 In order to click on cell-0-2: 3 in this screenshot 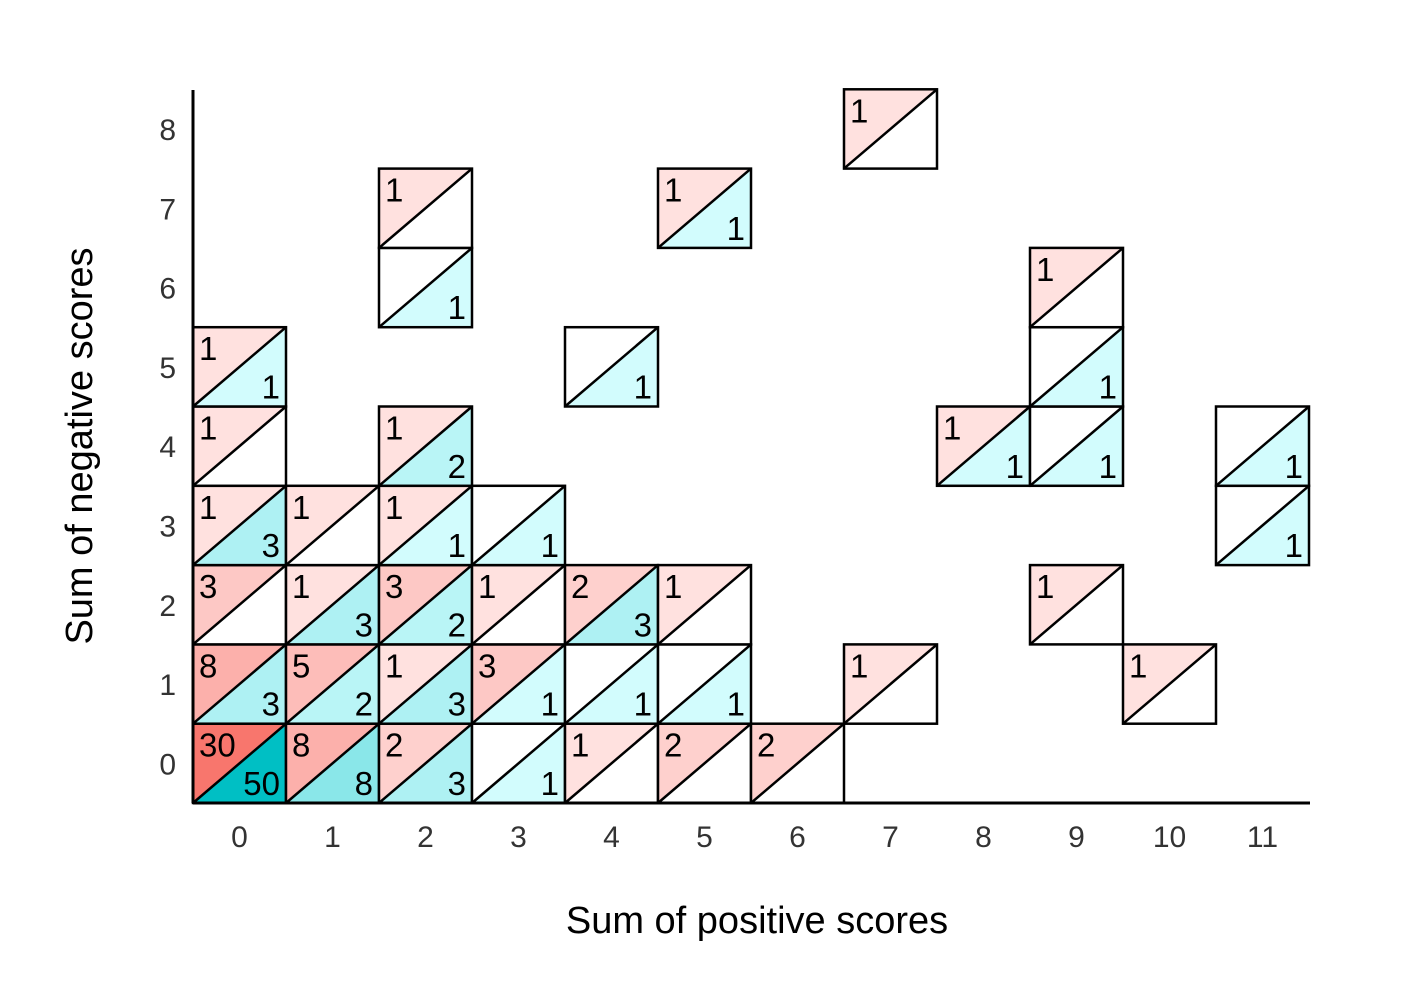, I will do `click(239, 604)`.